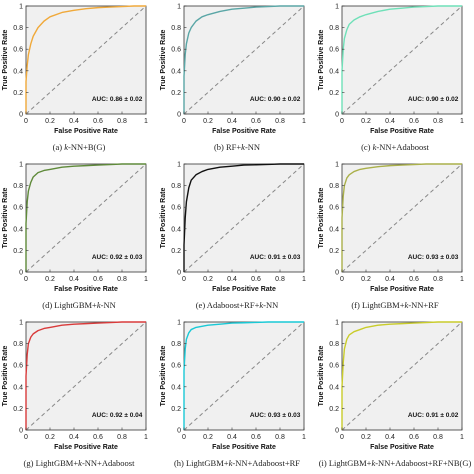 Image resolution: width=474 pixels, height=474 pixels. I want to click on panel-caption: (e) Adaboost+RF+k-NN, so click(237, 305).